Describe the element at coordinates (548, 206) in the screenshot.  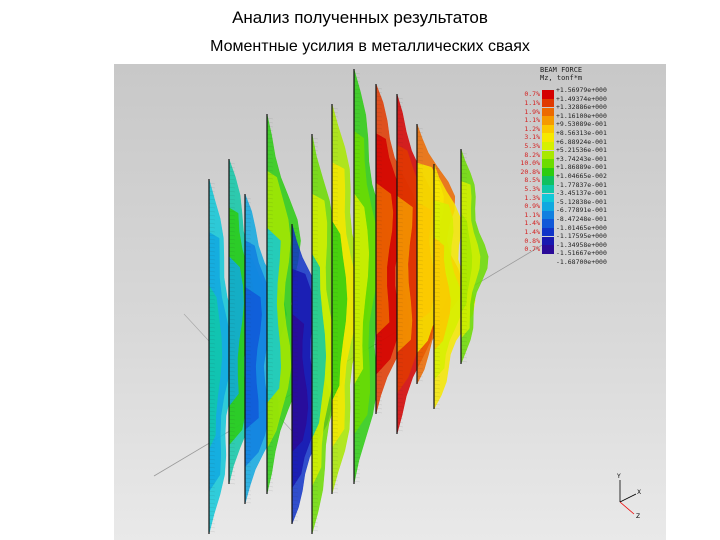
I see `legend-swatch` at that location.